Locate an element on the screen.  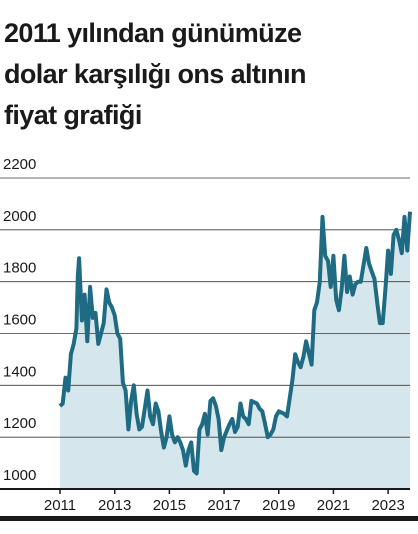
x-tick-label: 2017 is located at coordinates (223, 505).